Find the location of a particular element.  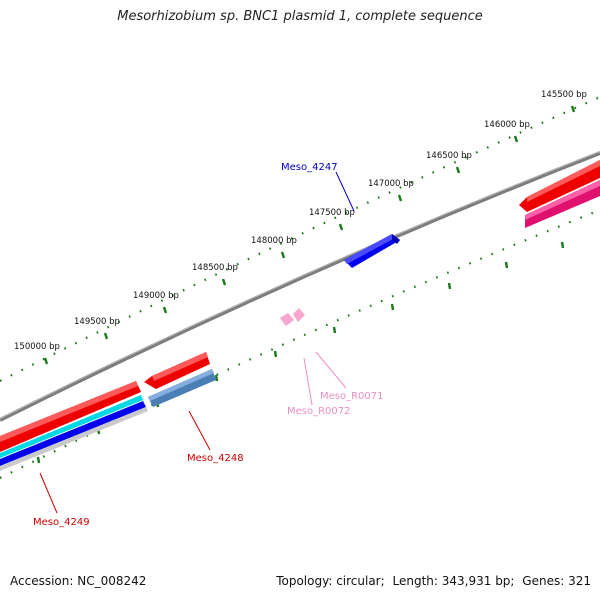

genes-label: Genes: is located at coordinates (543, 581).